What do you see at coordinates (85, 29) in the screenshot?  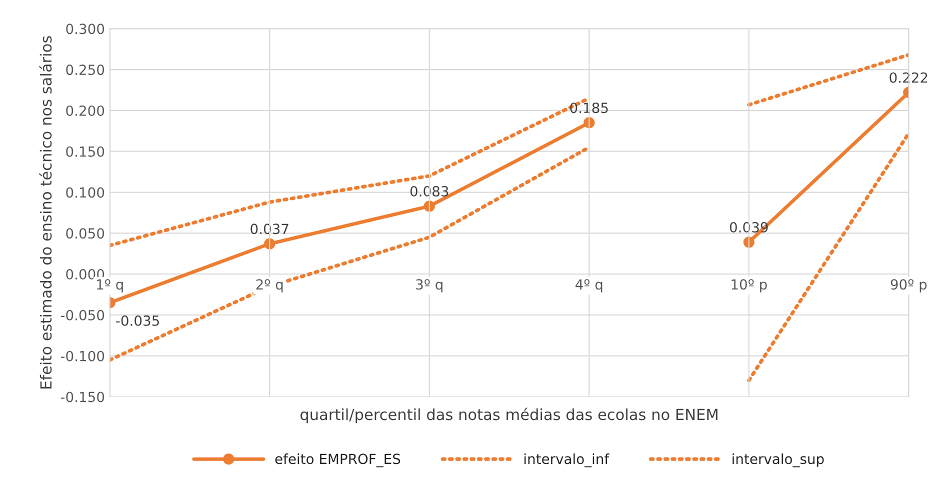 I see `y-tick-label: 0.300` at bounding box center [85, 29].